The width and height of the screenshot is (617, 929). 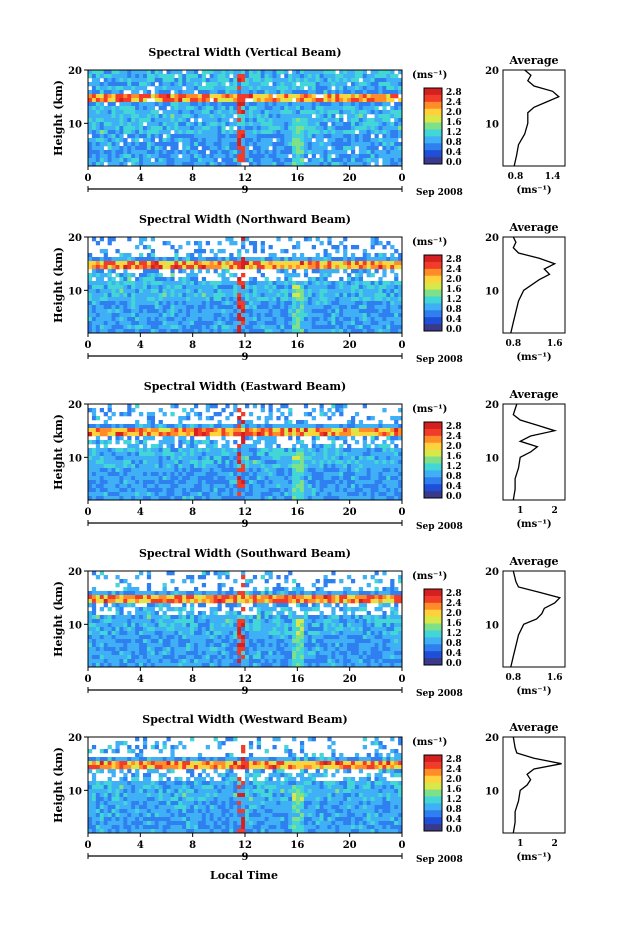 What do you see at coordinates (553, 177) in the screenshot?
I see `average-x-tick-label: 1.4` at bounding box center [553, 177].